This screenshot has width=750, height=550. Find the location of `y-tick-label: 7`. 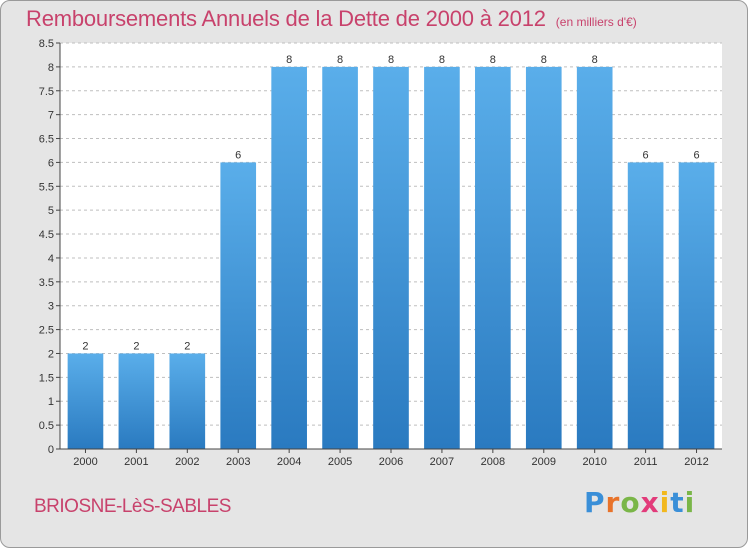

y-tick-label: 7 is located at coordinates (51, 116).